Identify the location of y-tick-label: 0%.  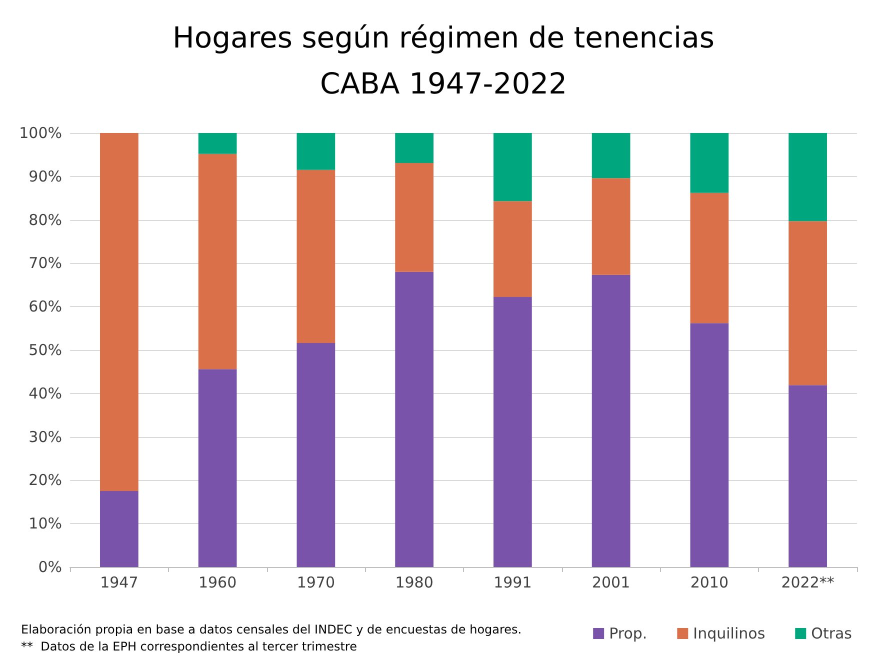
(50, 567).